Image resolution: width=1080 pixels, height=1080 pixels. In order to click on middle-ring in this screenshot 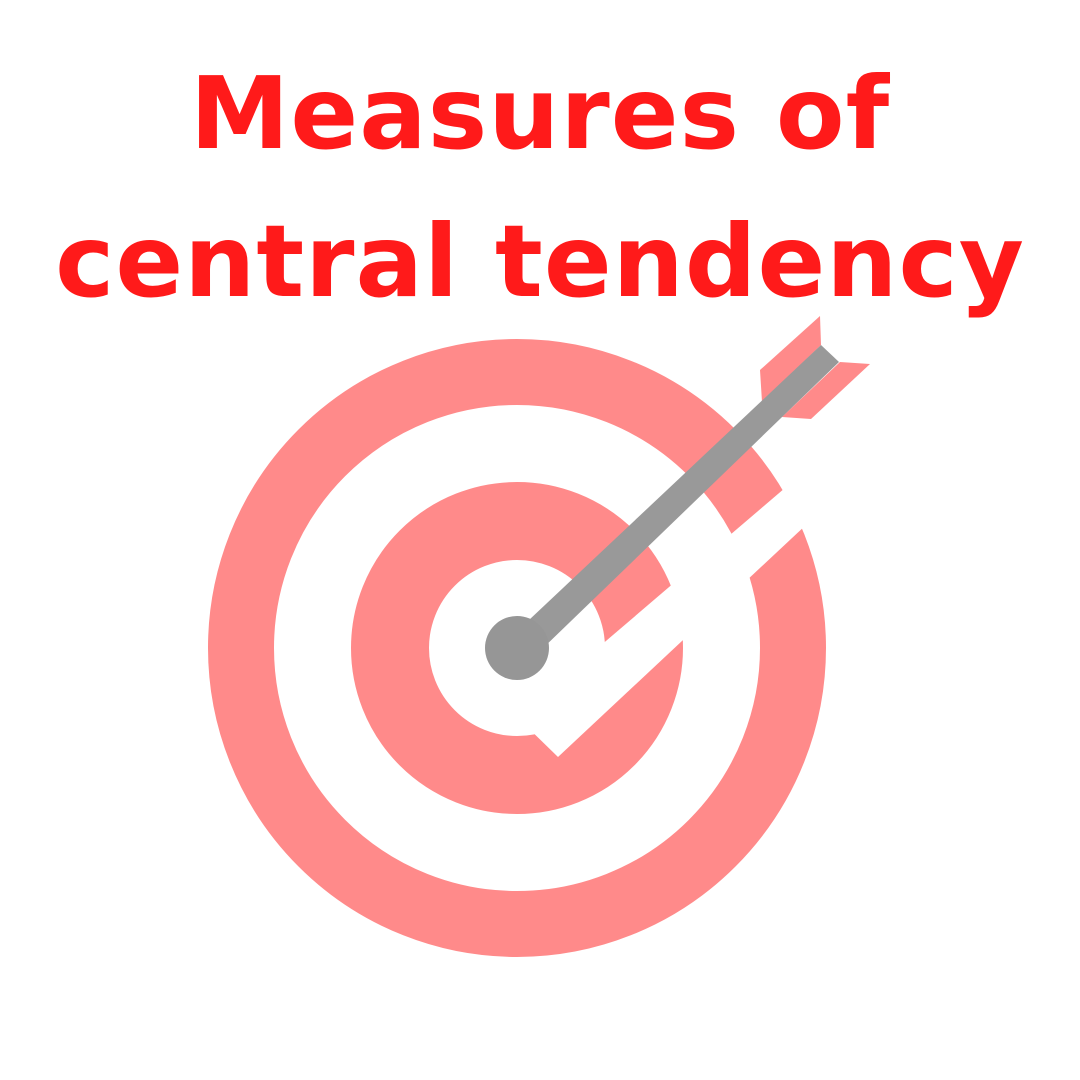, I will do `click(517, 648)`.